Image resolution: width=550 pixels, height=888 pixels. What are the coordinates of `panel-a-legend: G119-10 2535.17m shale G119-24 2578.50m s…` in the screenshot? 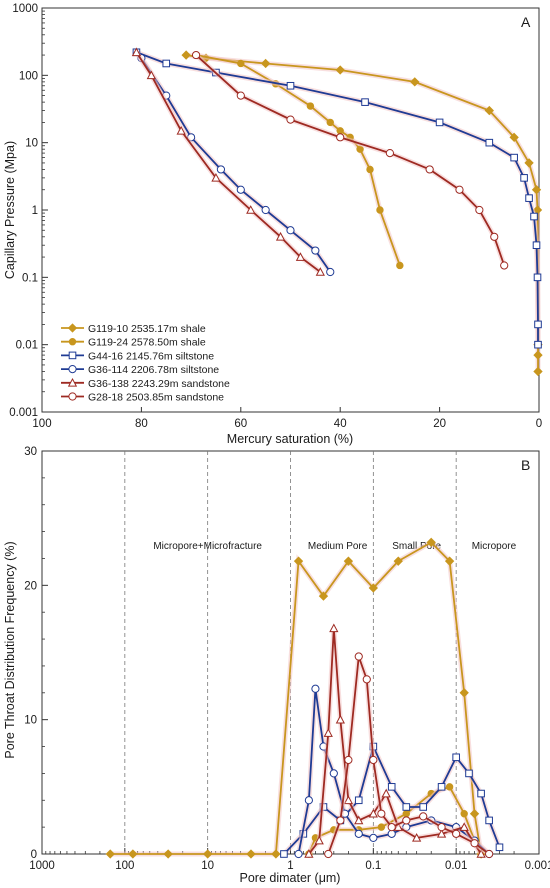 It's located at (145, 363).